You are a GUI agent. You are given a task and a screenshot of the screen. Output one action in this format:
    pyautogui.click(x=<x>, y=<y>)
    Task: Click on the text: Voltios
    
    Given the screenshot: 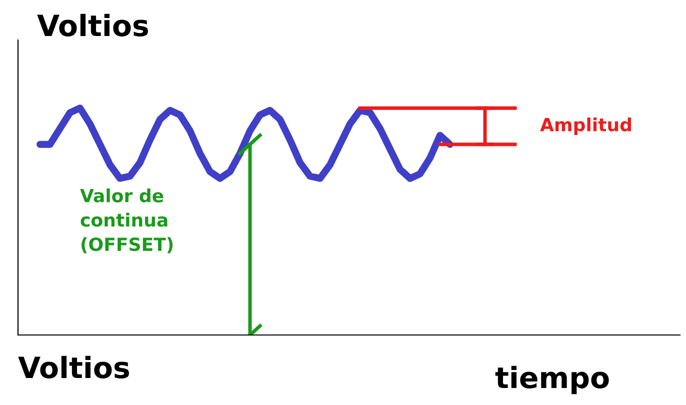 What is the action you would take?
    pyautogui.click(x=73, y=367)
    